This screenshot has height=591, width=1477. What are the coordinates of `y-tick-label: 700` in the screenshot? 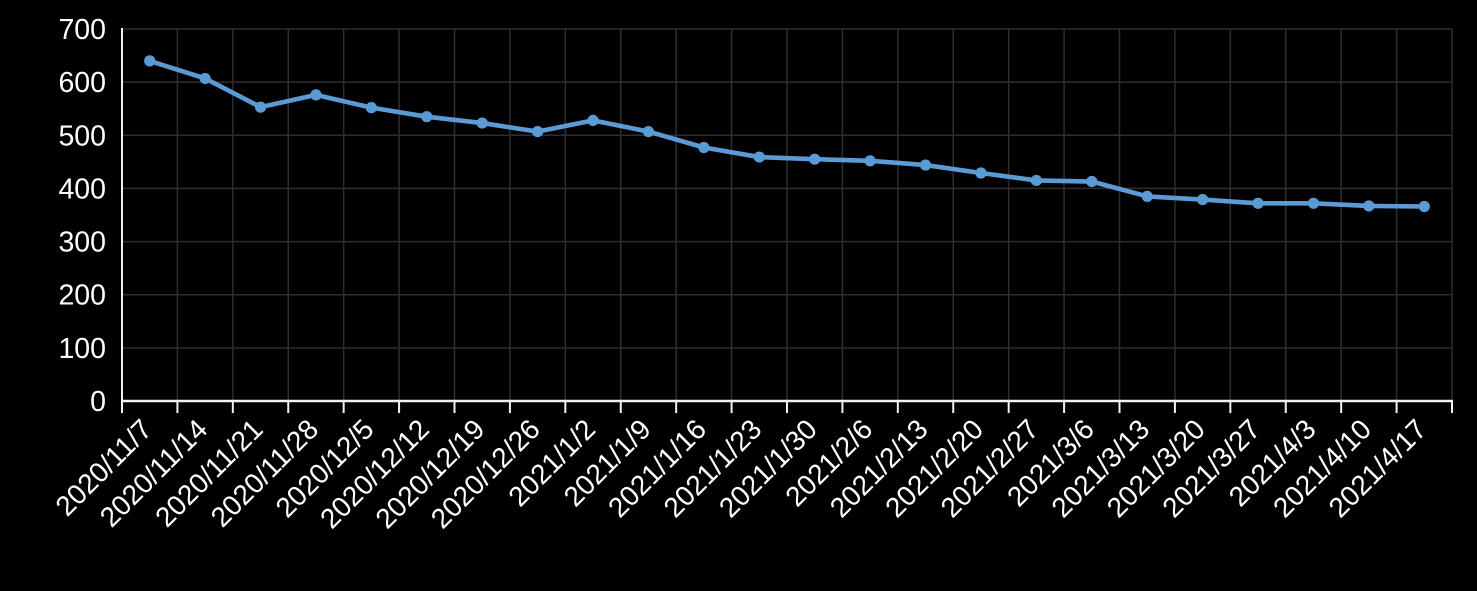 It's located at (82, 30).